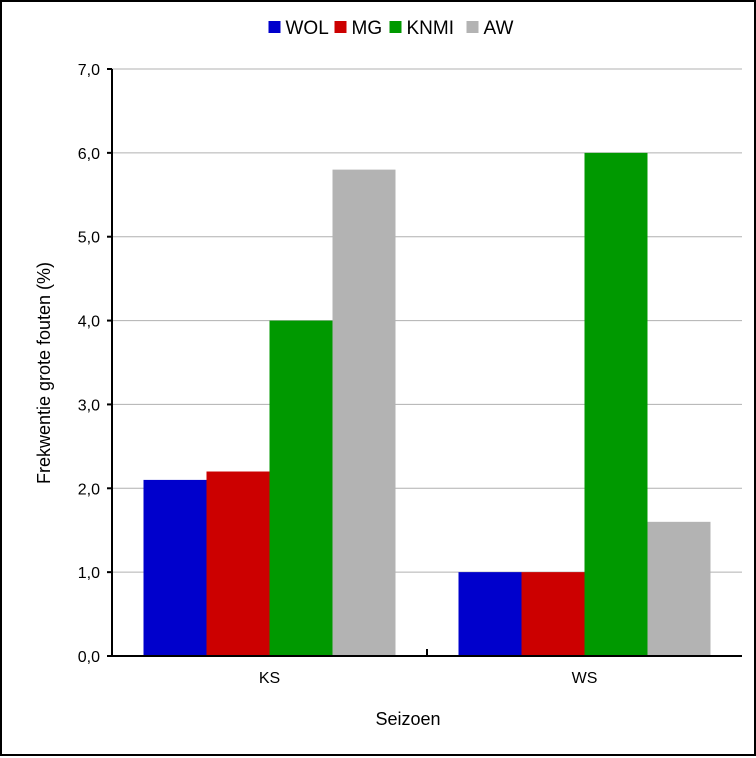 The width and height of the screenshot is (756, 758). What do you see at coordinates (395, 27) in the screenshot?
I see `legend-swatch-knmi` at bounding box center [395, 27].